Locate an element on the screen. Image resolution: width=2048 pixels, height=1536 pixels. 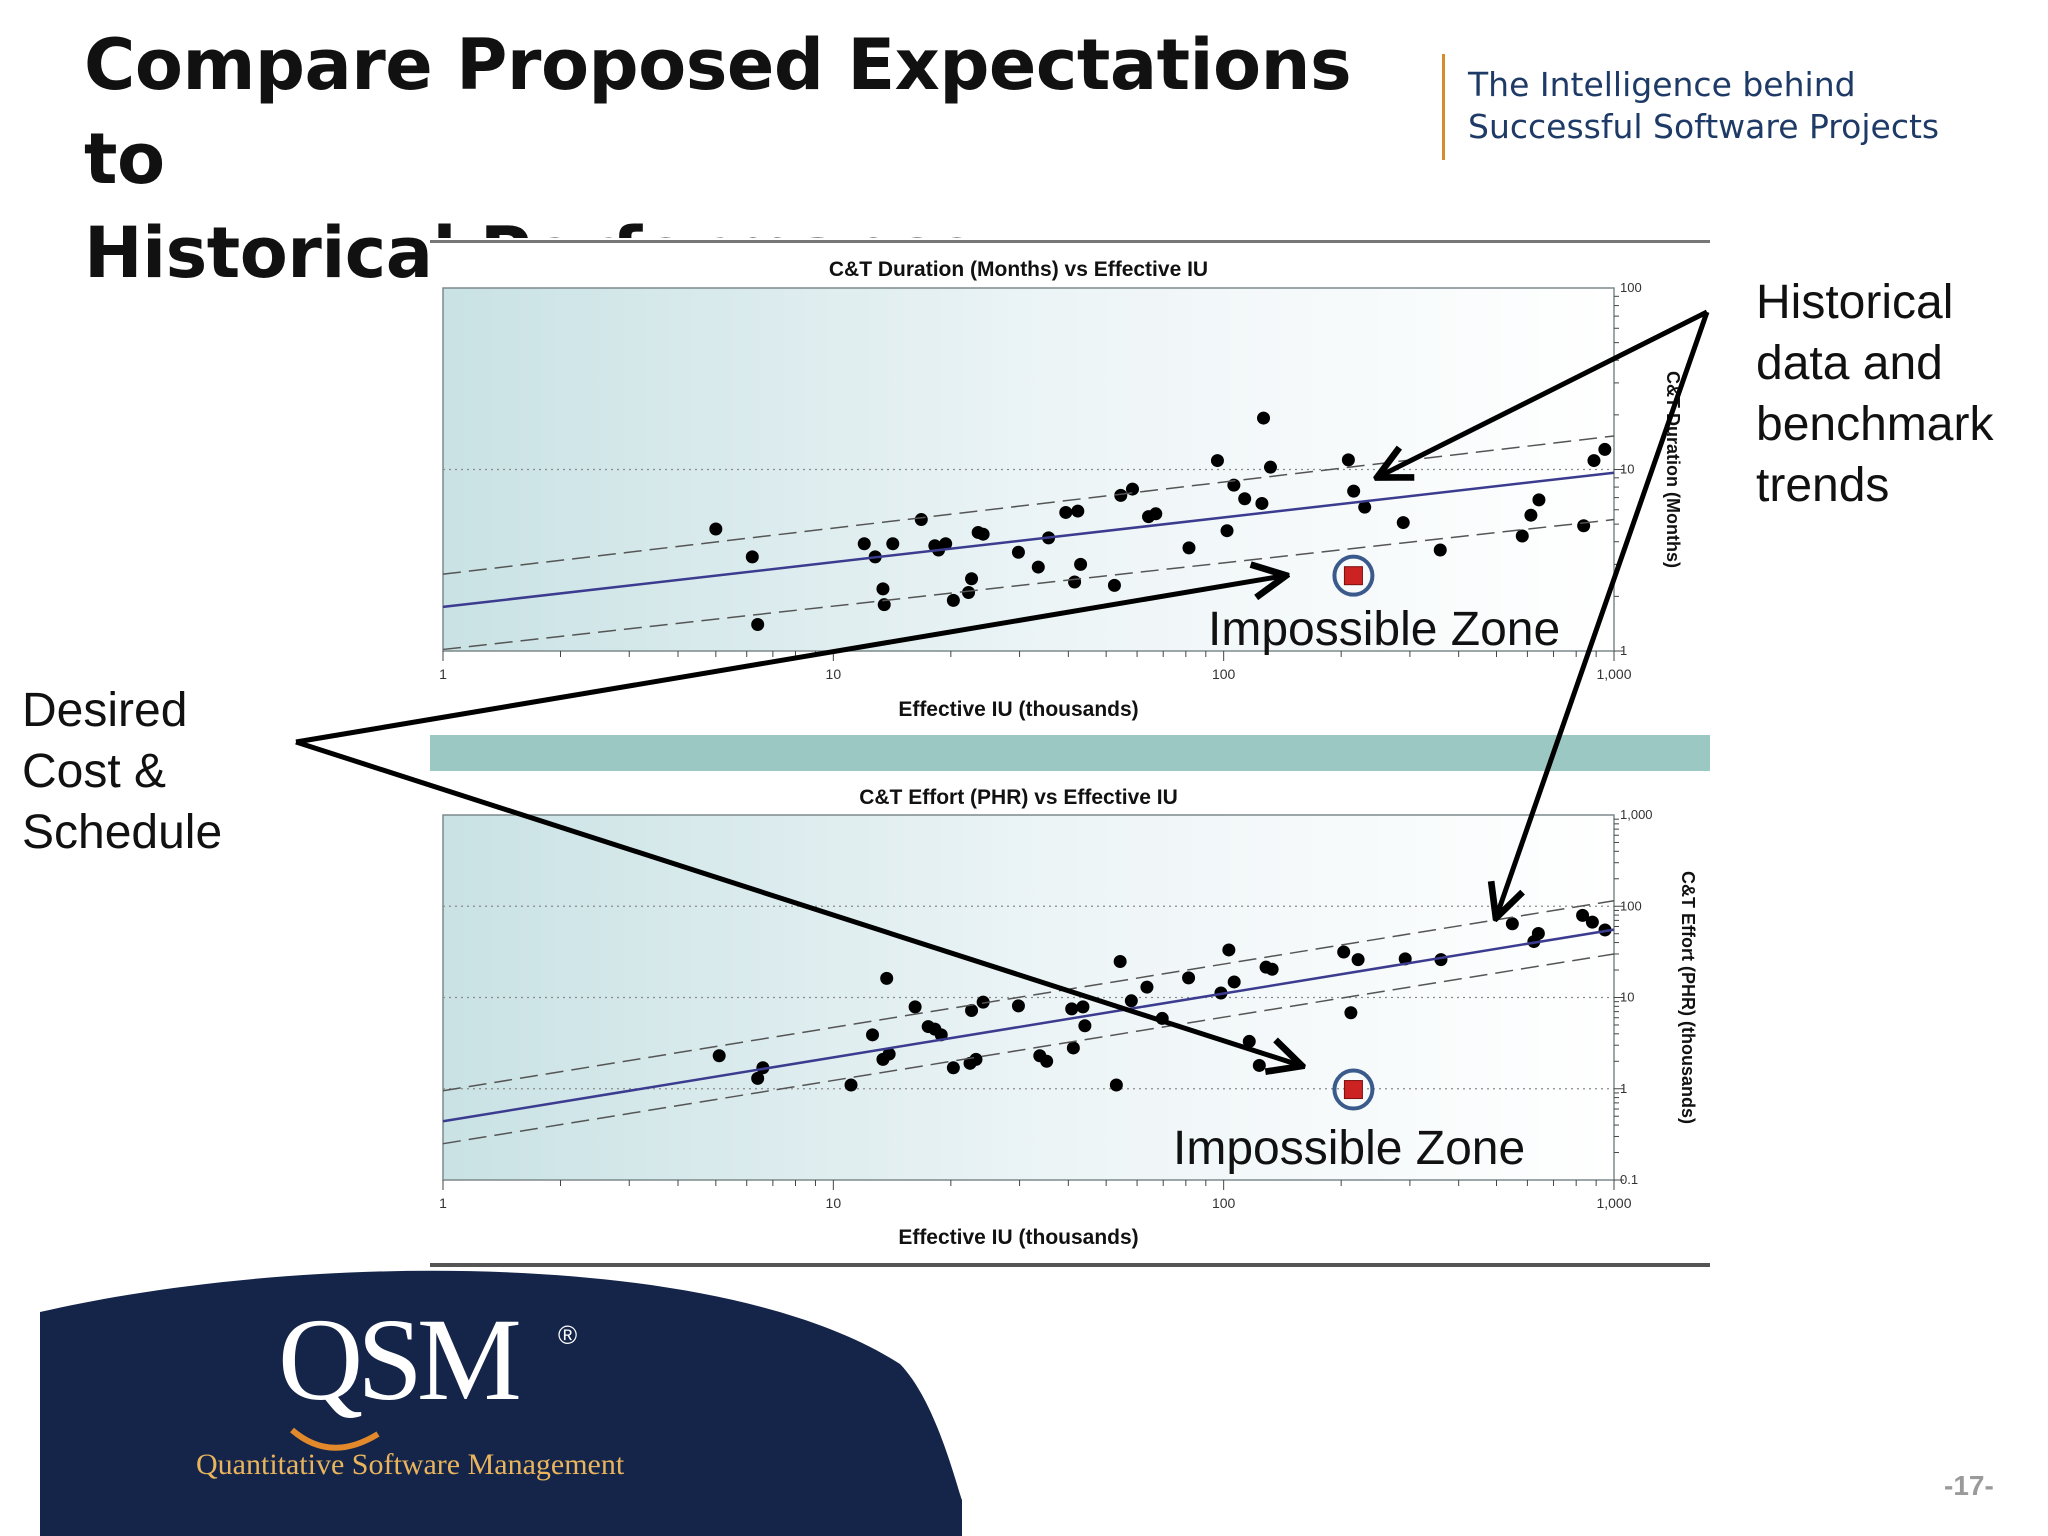
x-tick-label: 100 is located at coordinates (1224, 1203).